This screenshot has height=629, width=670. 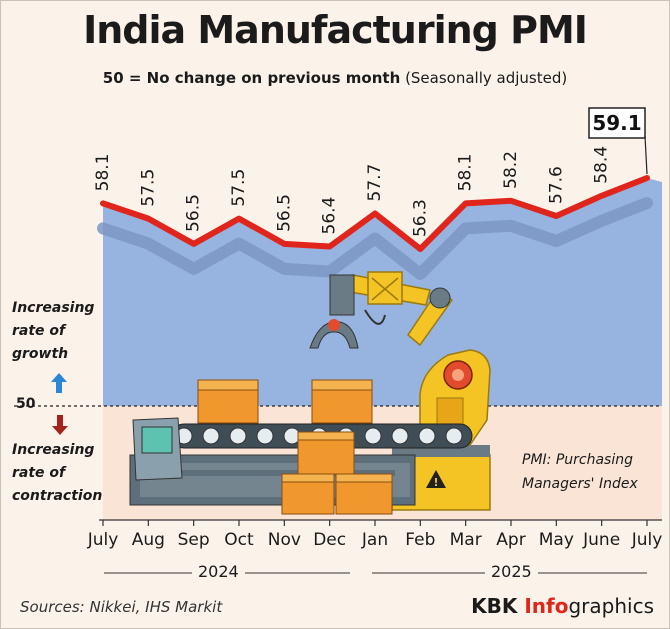 What do you see at coordinates (420, 540) in the screenshot?
I see `x-tick-label-7: Feb` at bounding box center [420, 540].